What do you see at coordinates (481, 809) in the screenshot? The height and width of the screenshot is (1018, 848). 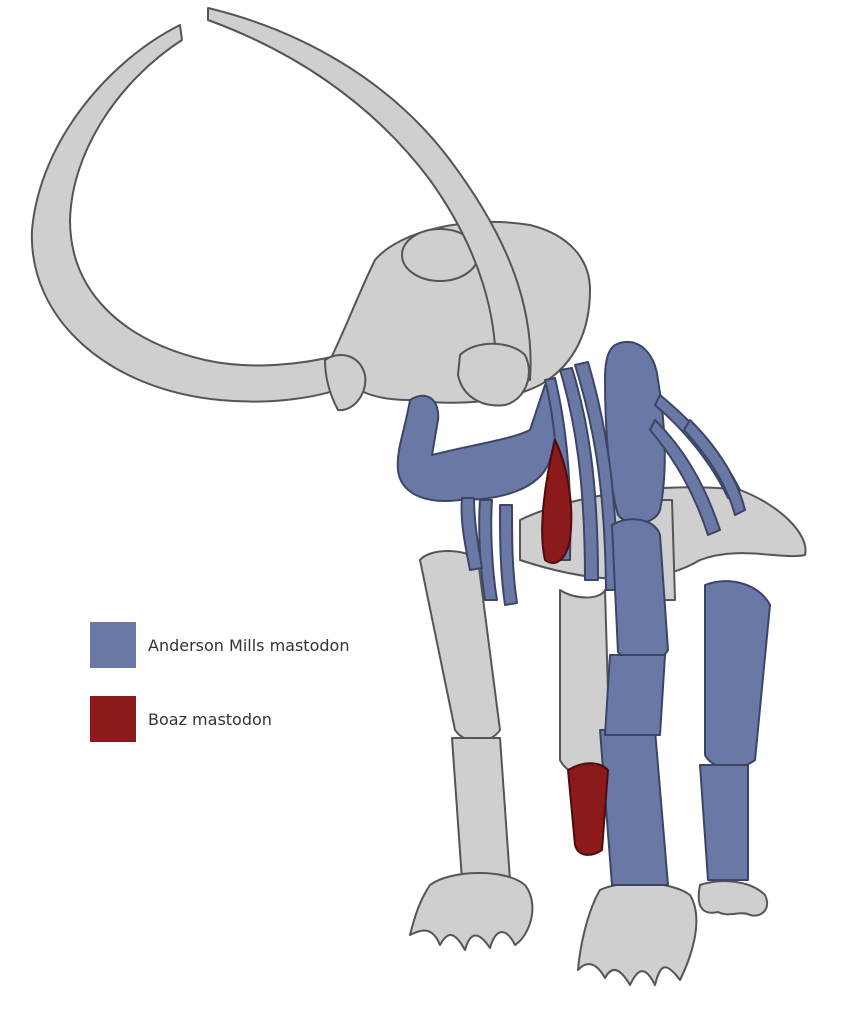 I see `foreleg-lower-left` at bounding box center [481, 809].